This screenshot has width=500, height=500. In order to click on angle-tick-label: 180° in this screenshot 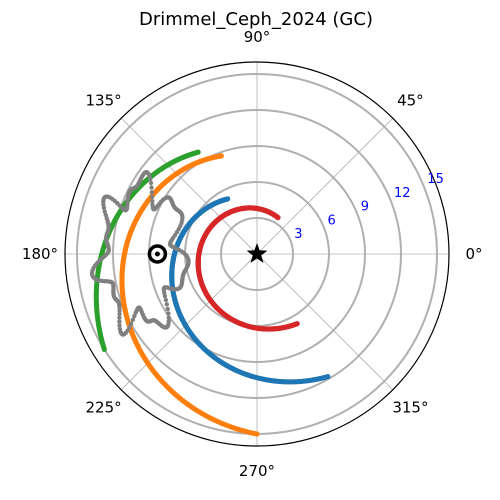, I will do `click(40, 254)`.